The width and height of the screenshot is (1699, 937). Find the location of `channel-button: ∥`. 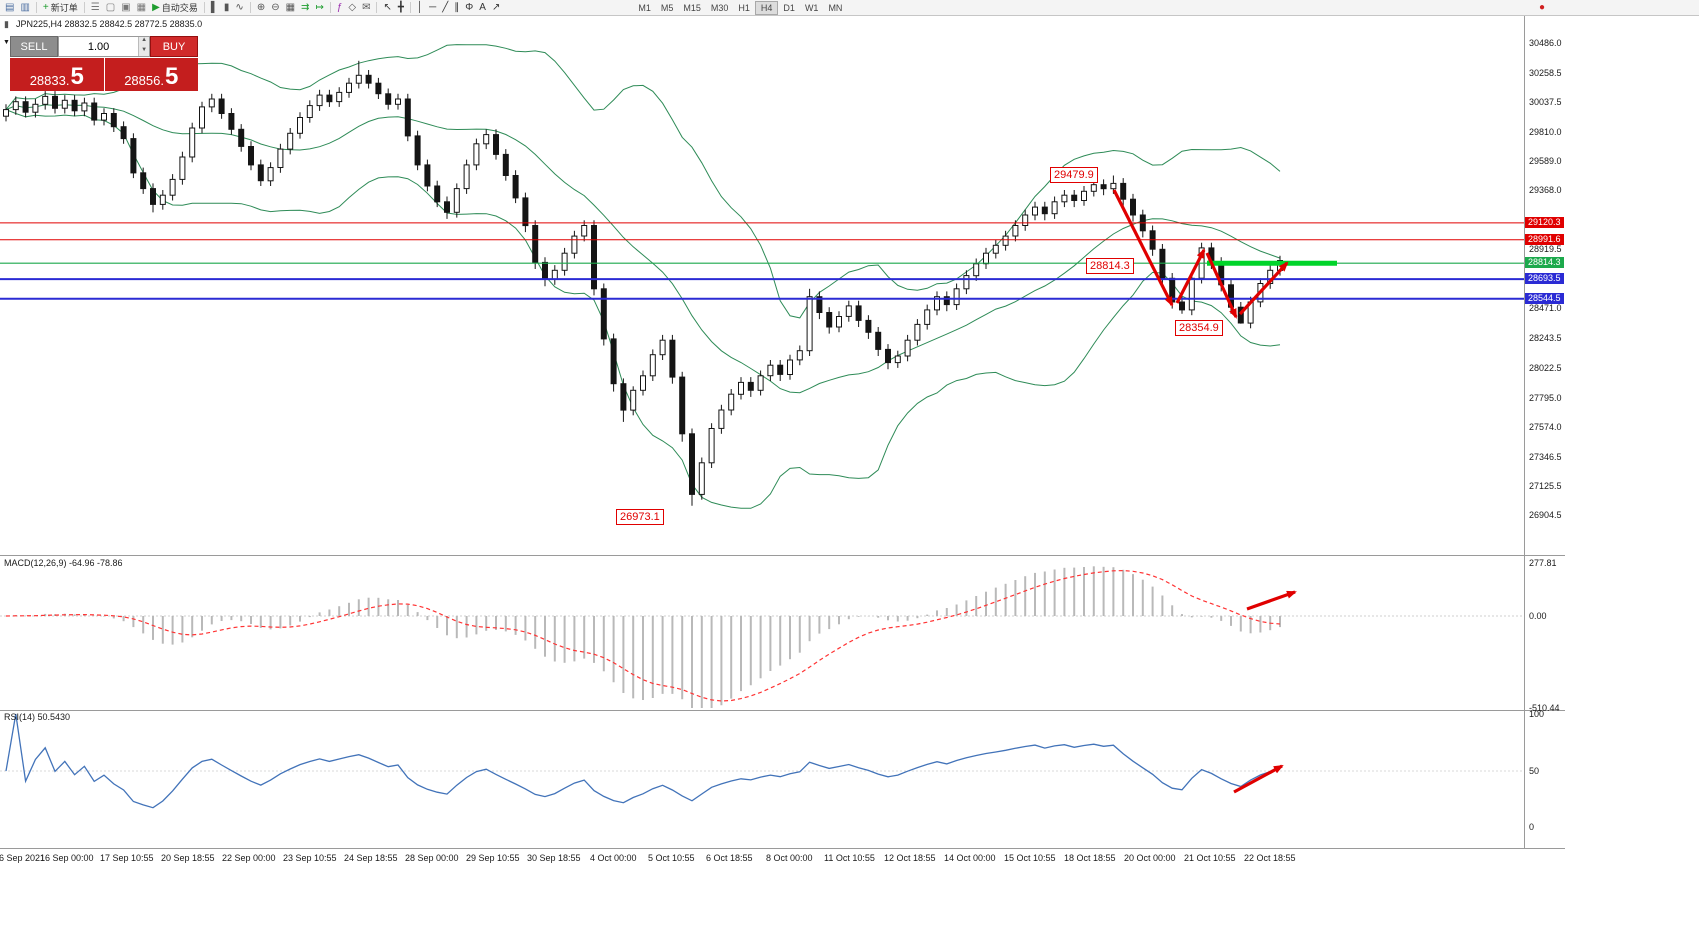

channel-button: ∥ is located at coordinates (456, 8).